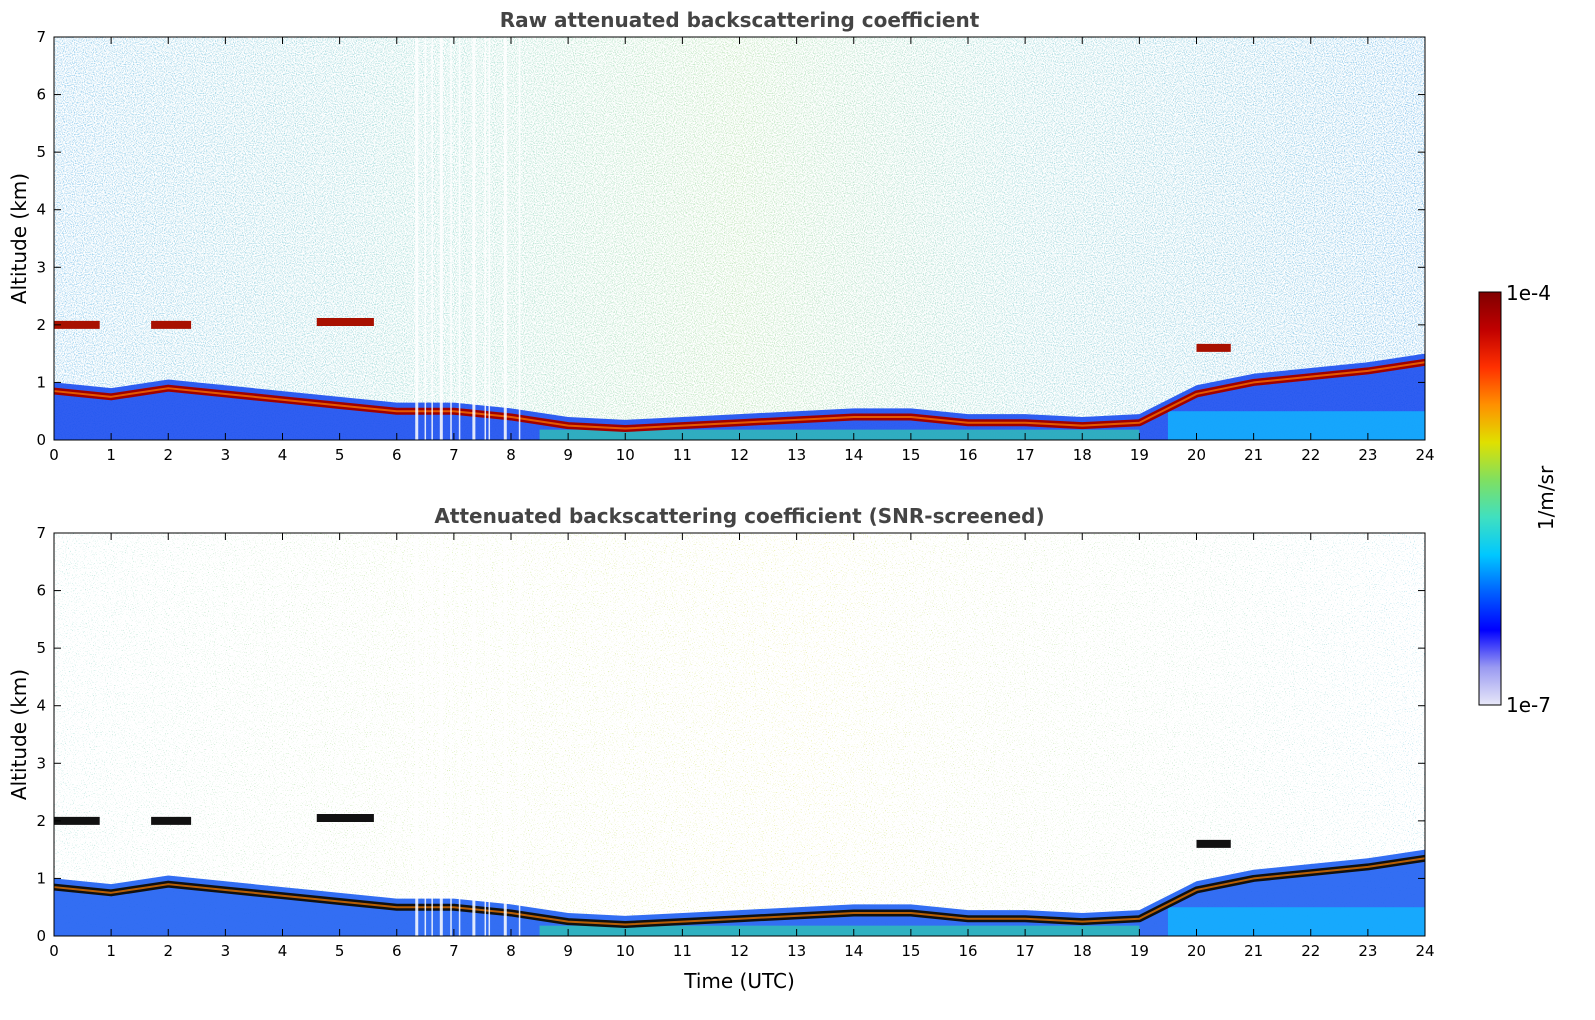  Describe the element at coordinates (1546, 497) in the screenshot. I see `colorbar-unit-label: 1/m/sr` at that location.